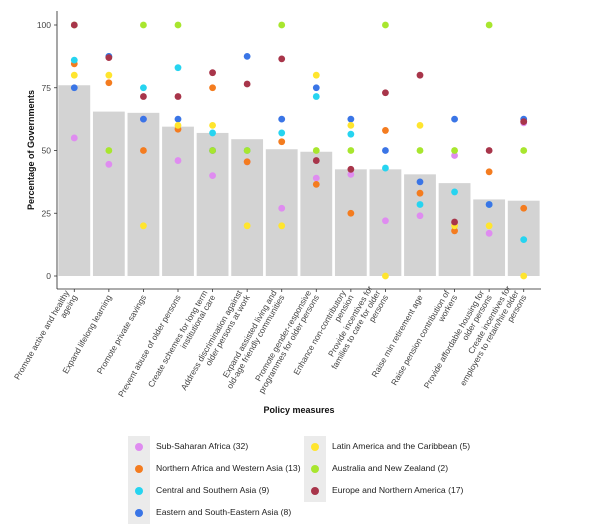 This screenshot has height=530, width=596. I want to click on y-tick-label: 50, so click(47, 151).